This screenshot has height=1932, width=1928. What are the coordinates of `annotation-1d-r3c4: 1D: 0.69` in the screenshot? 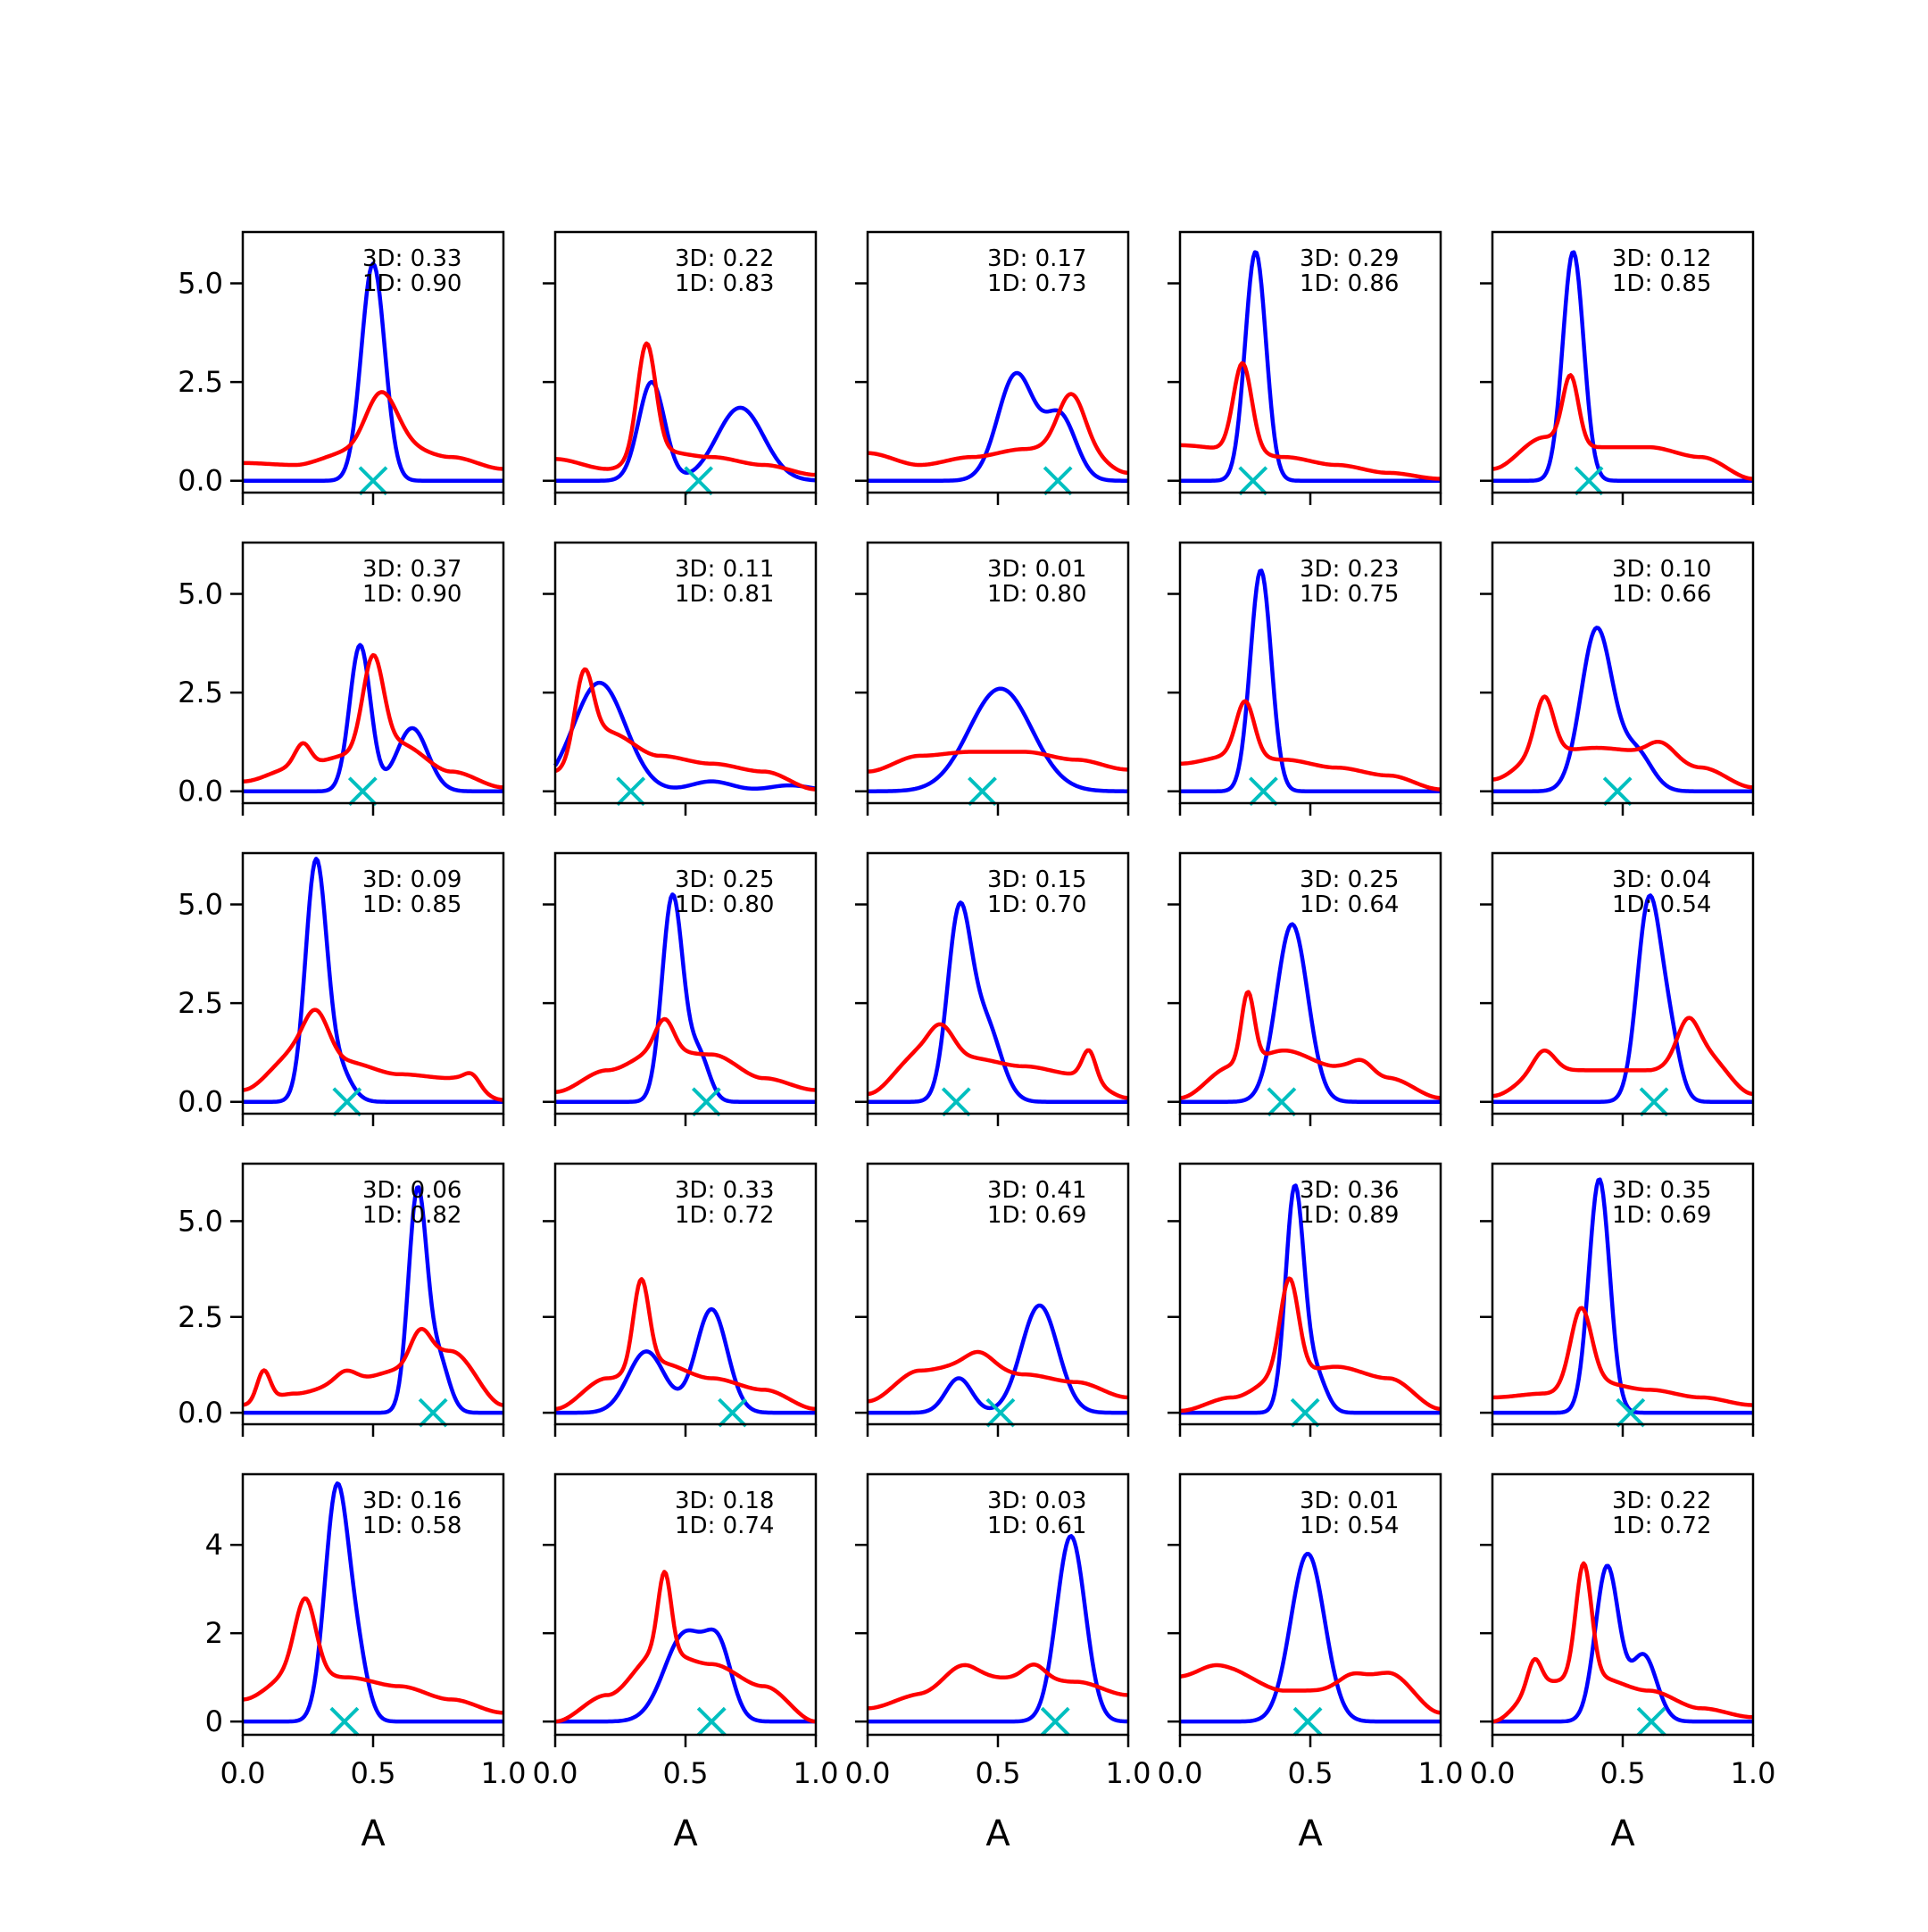 It's located at (1662, 1215).